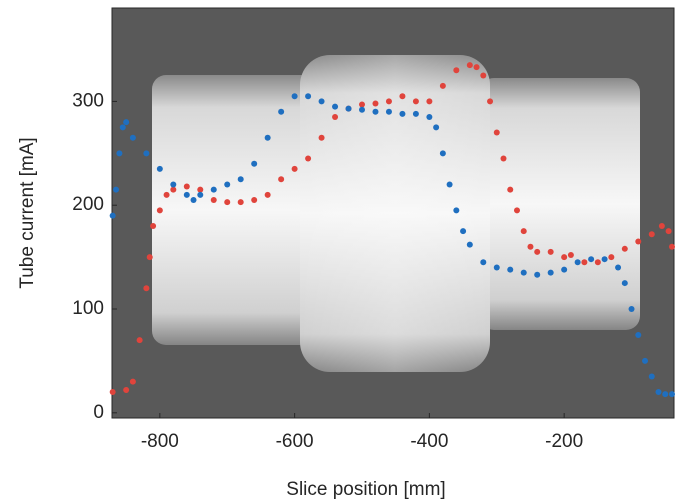  What do you see at coordinates (160, 441) in the screenshot?
I see `x-tick-label: -800` at bounding box center [160, 441].